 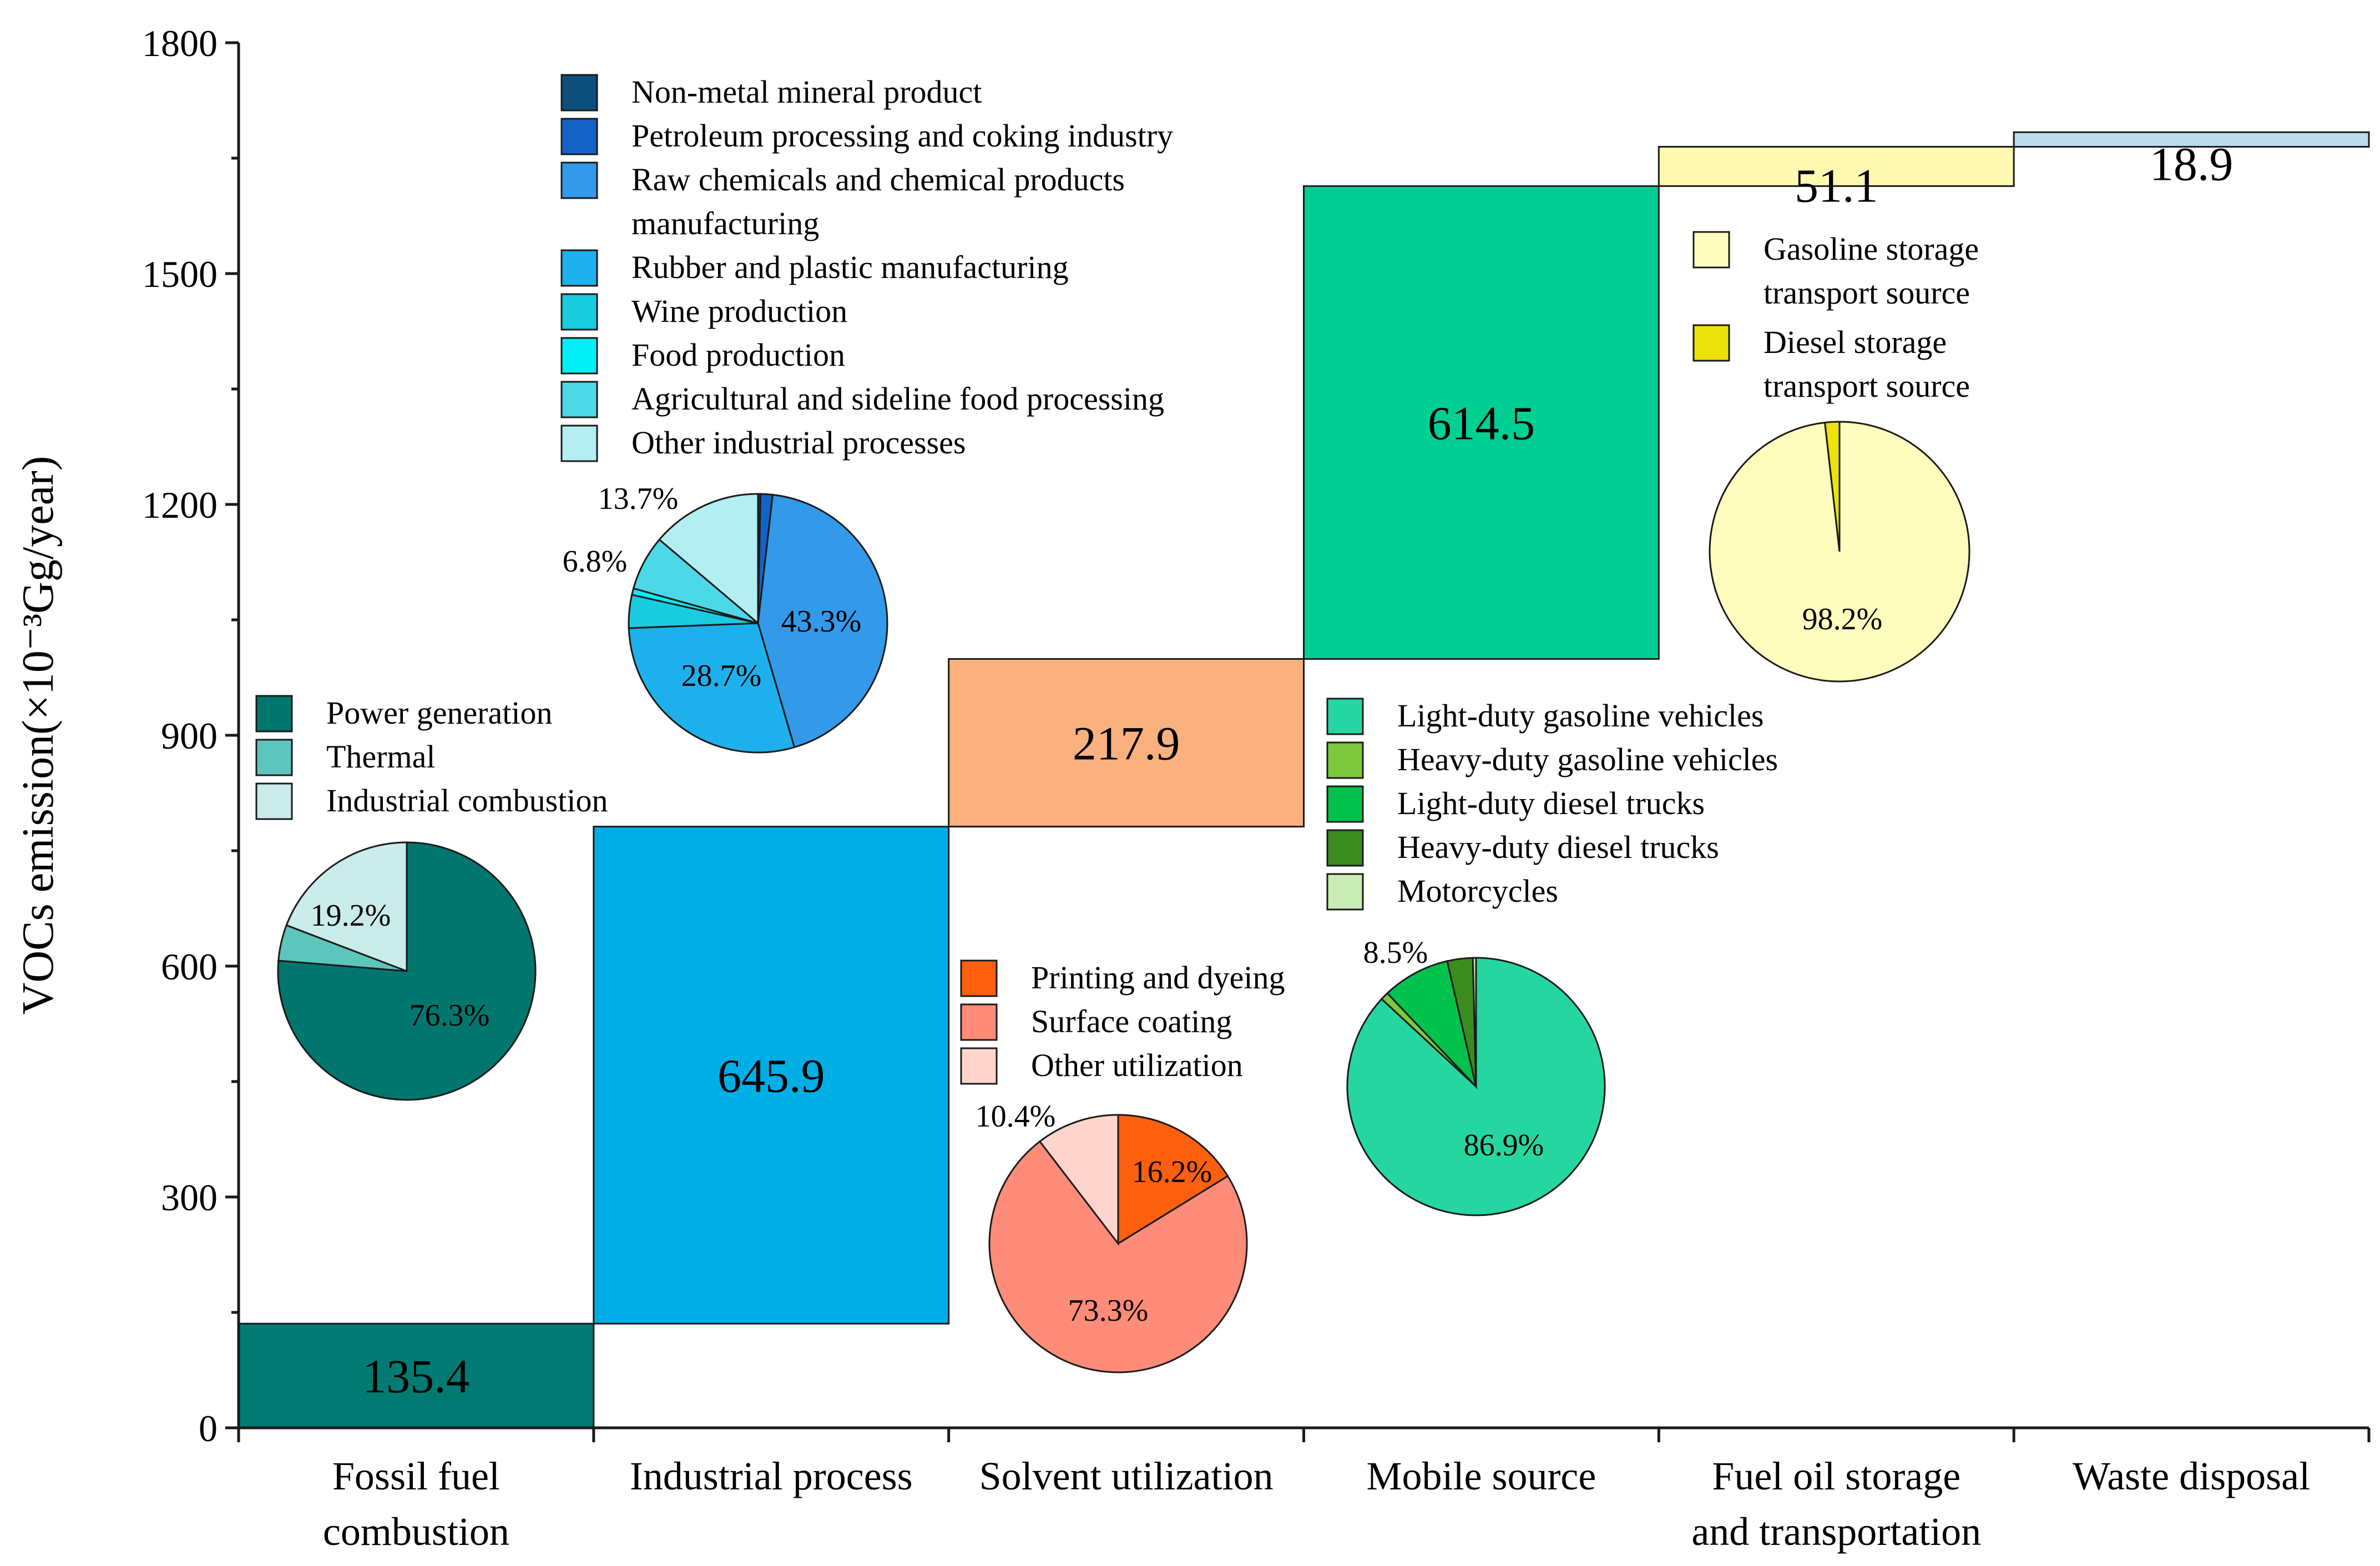 What do you see at coordinates (902, 136) in the screenshot?
I see `legend-2-label: Petroleum processing and coking industry` at bounding box center [902, 136].